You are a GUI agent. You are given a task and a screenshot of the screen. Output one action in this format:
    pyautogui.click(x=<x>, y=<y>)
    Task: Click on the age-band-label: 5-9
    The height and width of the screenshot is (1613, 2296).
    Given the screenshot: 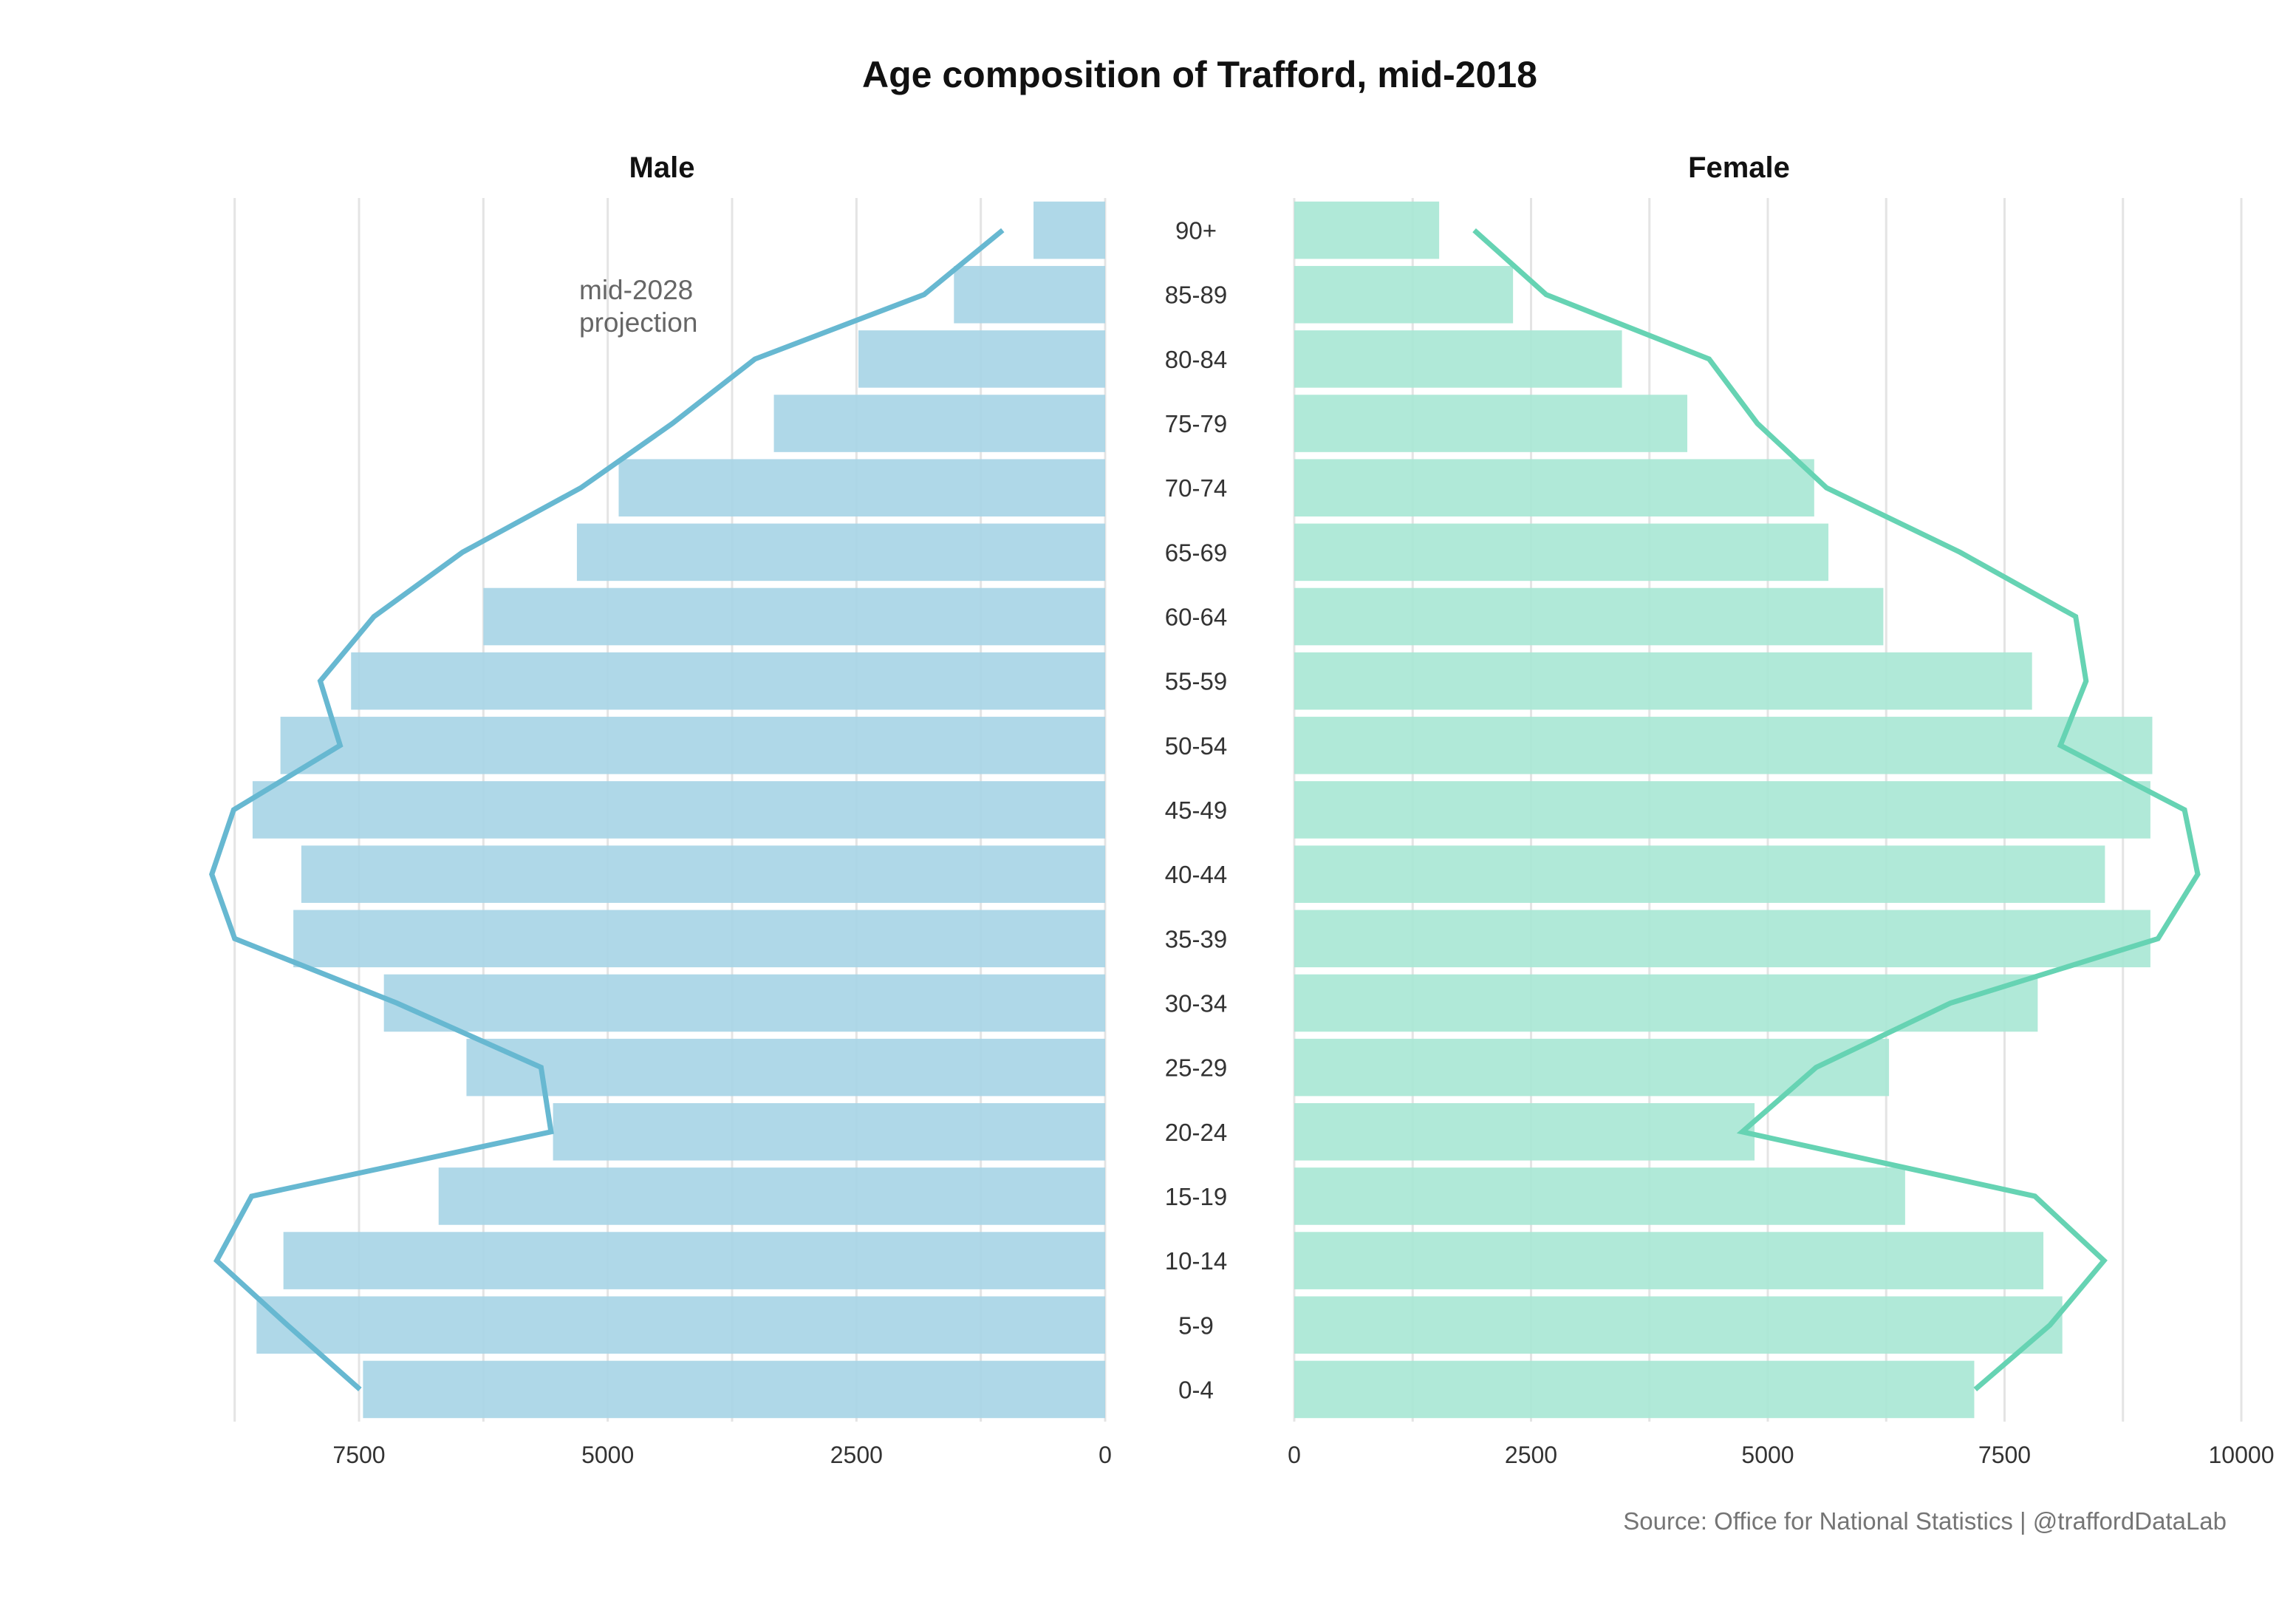 What is the action you would take?
    pyautogui.click(x=1196, y=1325)
    